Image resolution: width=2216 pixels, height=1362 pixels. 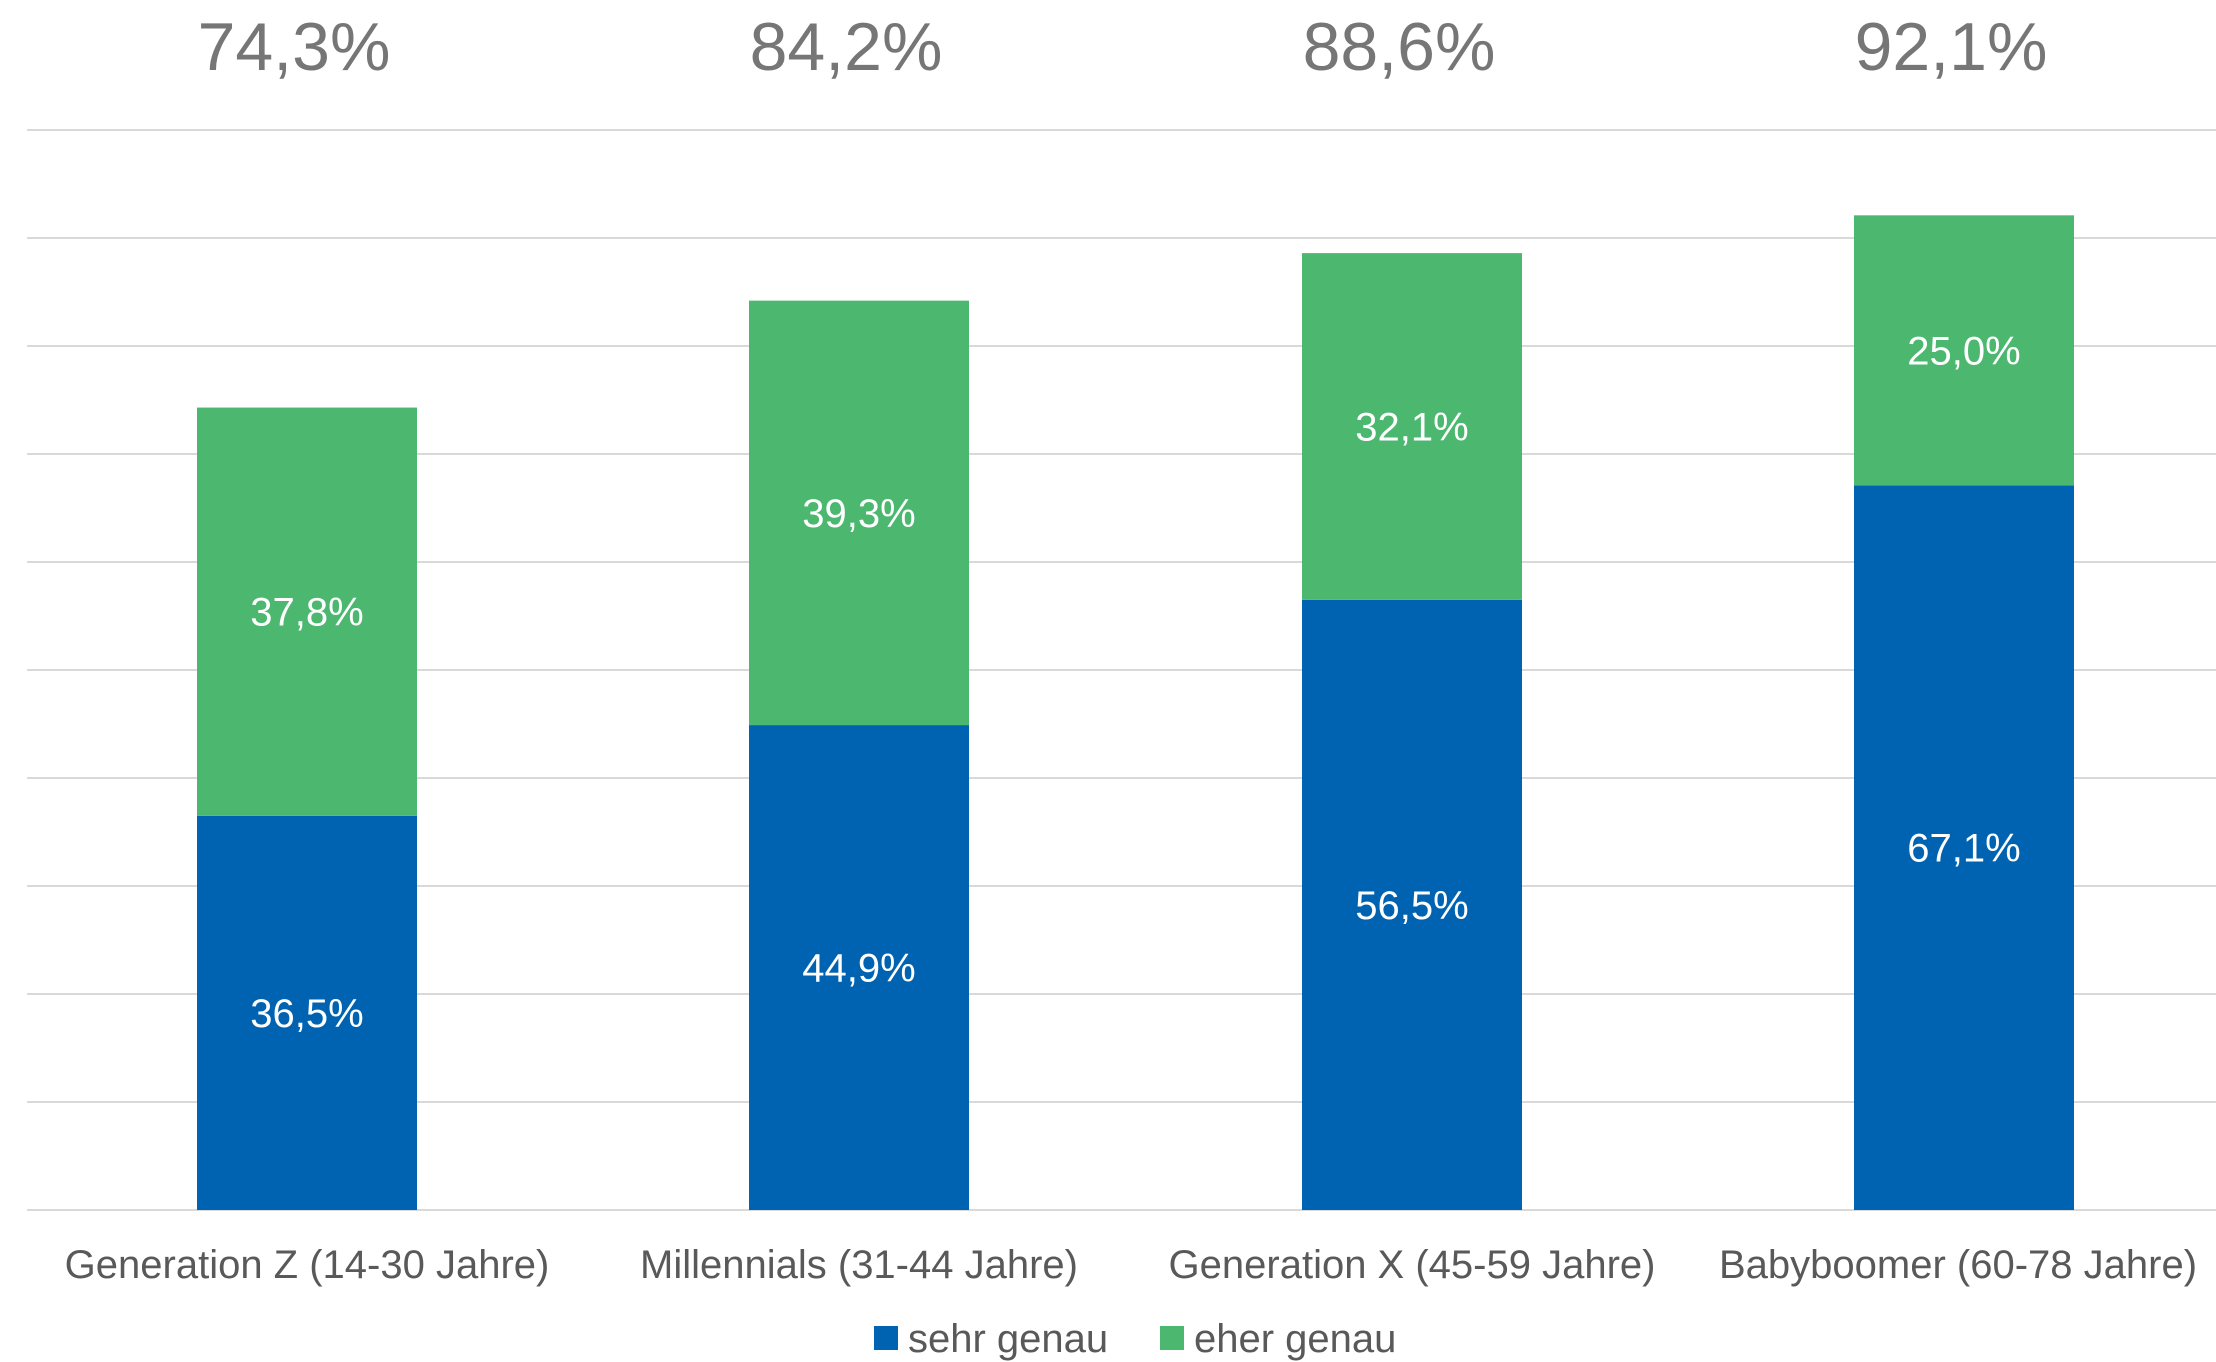 I want to click on category-label-2: Millennials (31-44 Jahre), so click(x=859, y=1265).